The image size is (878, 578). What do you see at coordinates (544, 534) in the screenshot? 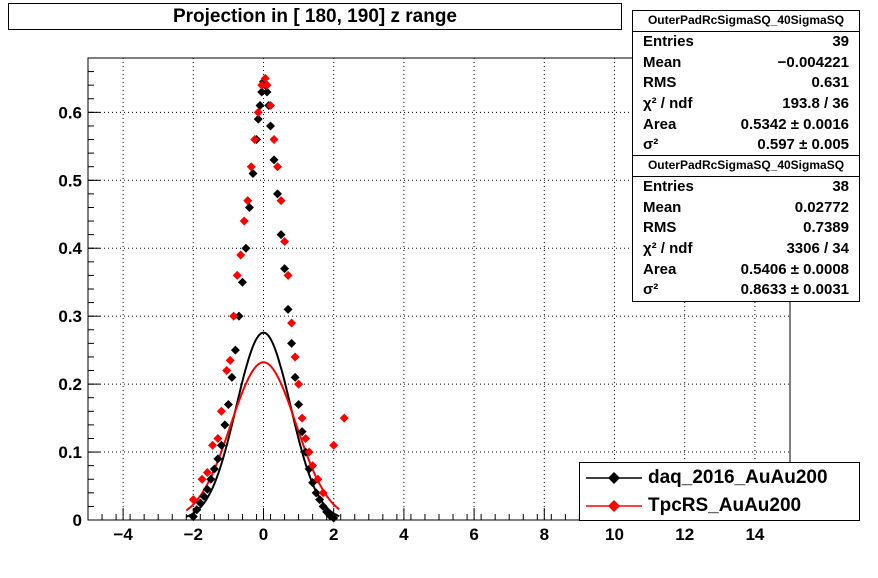
I see `x-tick-label: 8` at bounding box center [544, 534].